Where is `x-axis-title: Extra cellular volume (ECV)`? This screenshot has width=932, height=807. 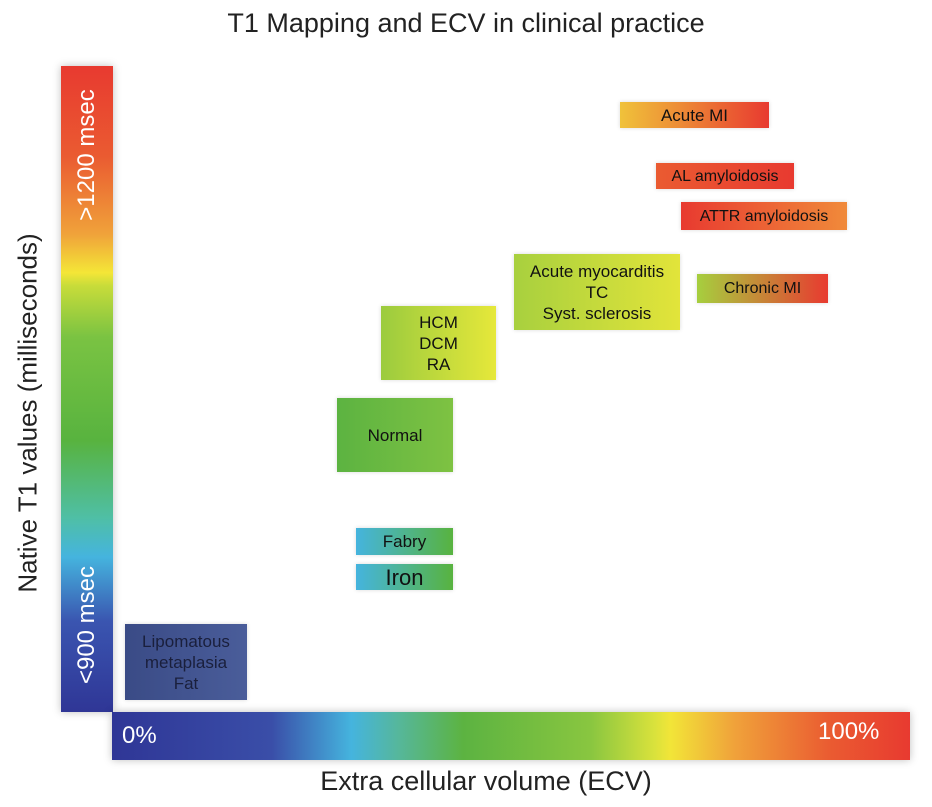
x-axis-title: Extra cellular volume (ECV) is located at coordinates (486, 781).